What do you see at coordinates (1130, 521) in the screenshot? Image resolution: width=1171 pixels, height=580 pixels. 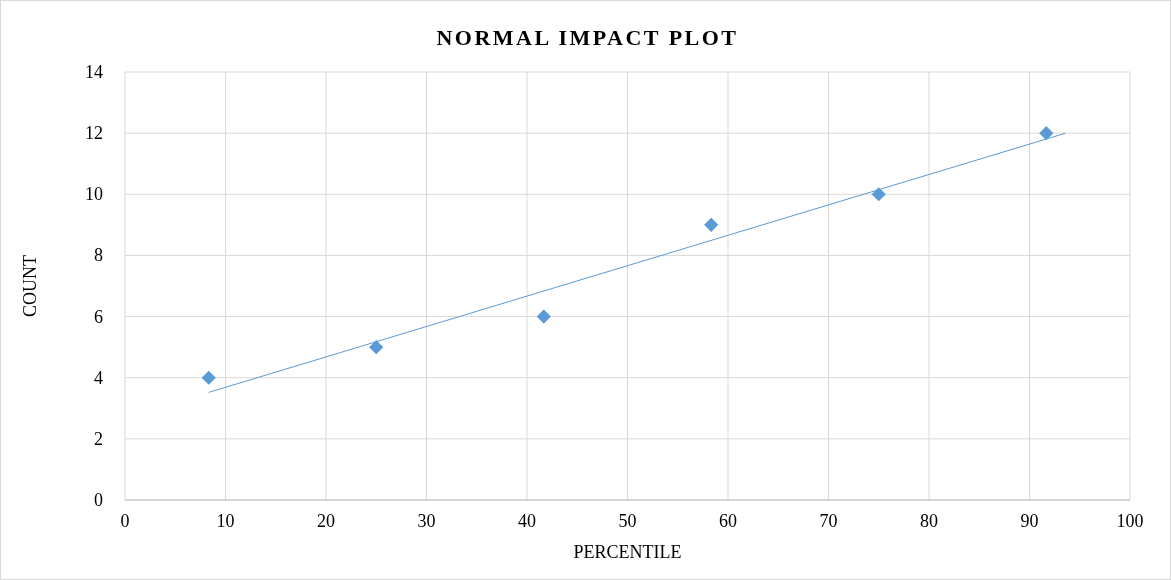 I see `x-tick-label: 100` at bounding box center [1130, 521].